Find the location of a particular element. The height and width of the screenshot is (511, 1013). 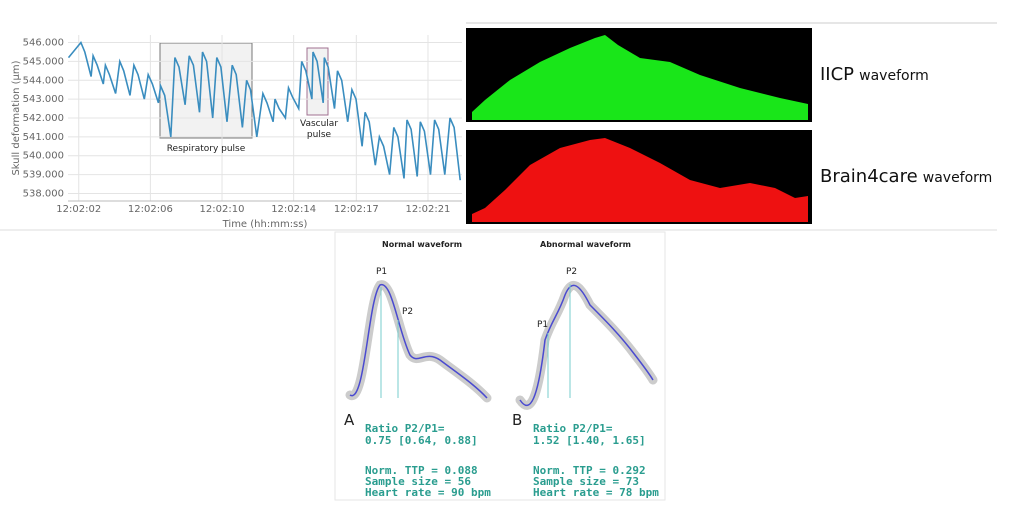

y-tick-label: 546.000 is located at coordinates (43, 43).